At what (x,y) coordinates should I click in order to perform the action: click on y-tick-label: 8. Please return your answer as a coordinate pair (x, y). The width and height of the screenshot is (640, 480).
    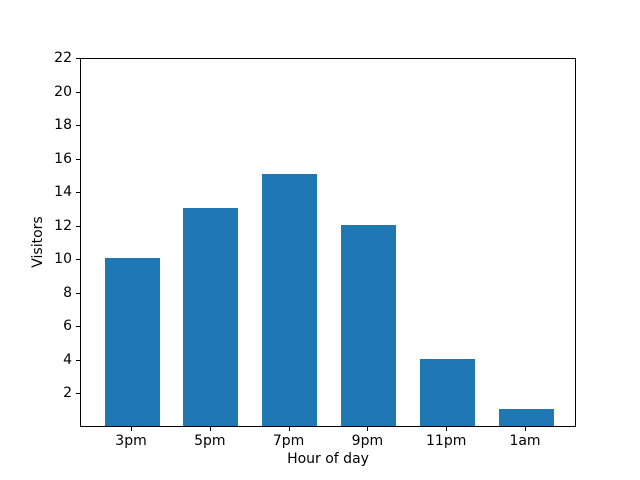
    Looking at the image, I should click on (67, 292).